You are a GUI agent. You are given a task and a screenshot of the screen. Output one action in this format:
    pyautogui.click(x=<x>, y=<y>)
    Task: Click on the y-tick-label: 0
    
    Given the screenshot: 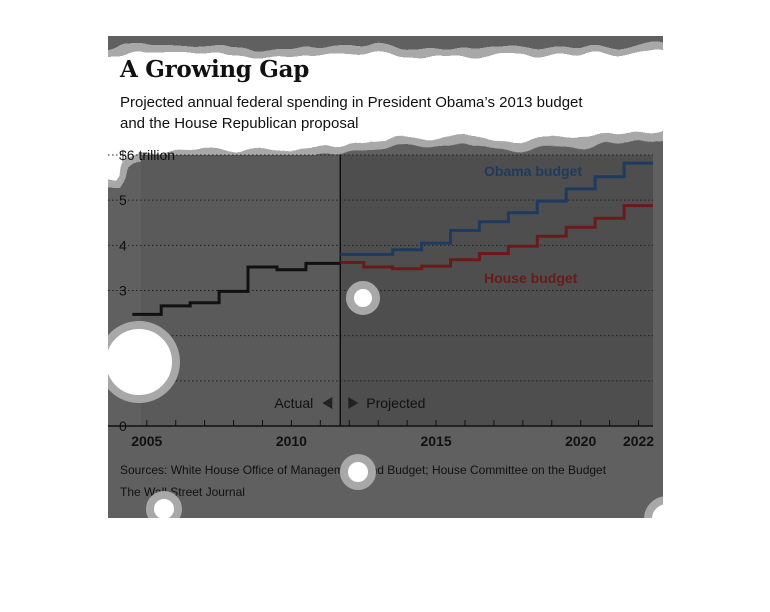 What is the action you would take?
    pyautogui.click(x=123, y=426)
    